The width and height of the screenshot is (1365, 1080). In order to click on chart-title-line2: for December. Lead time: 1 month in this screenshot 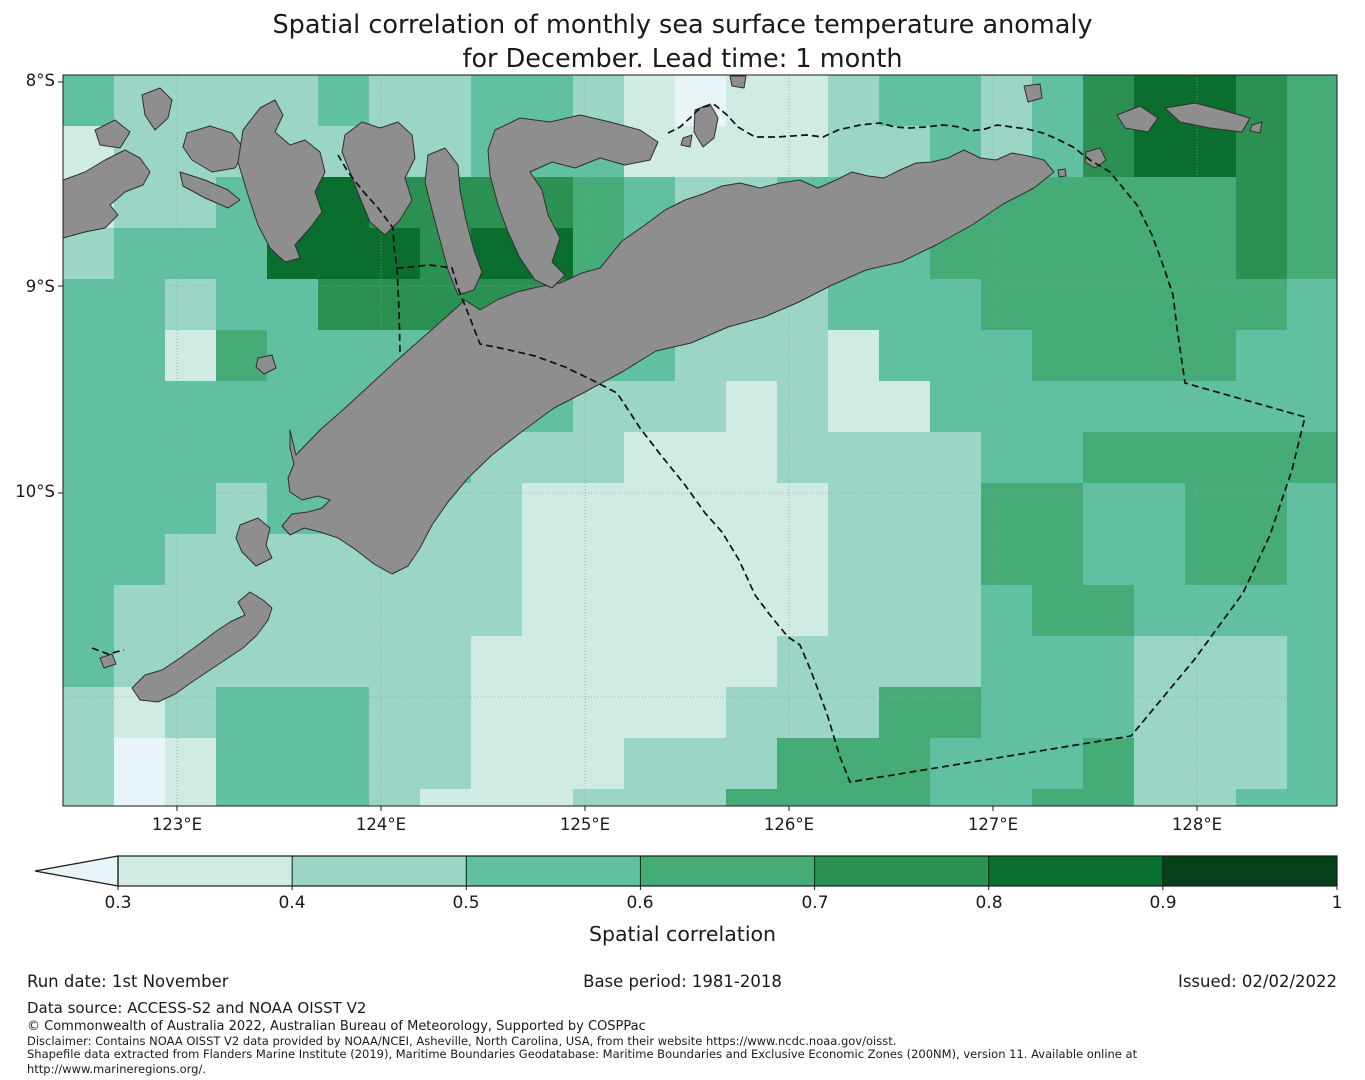, I will do `click(682, 59)`.